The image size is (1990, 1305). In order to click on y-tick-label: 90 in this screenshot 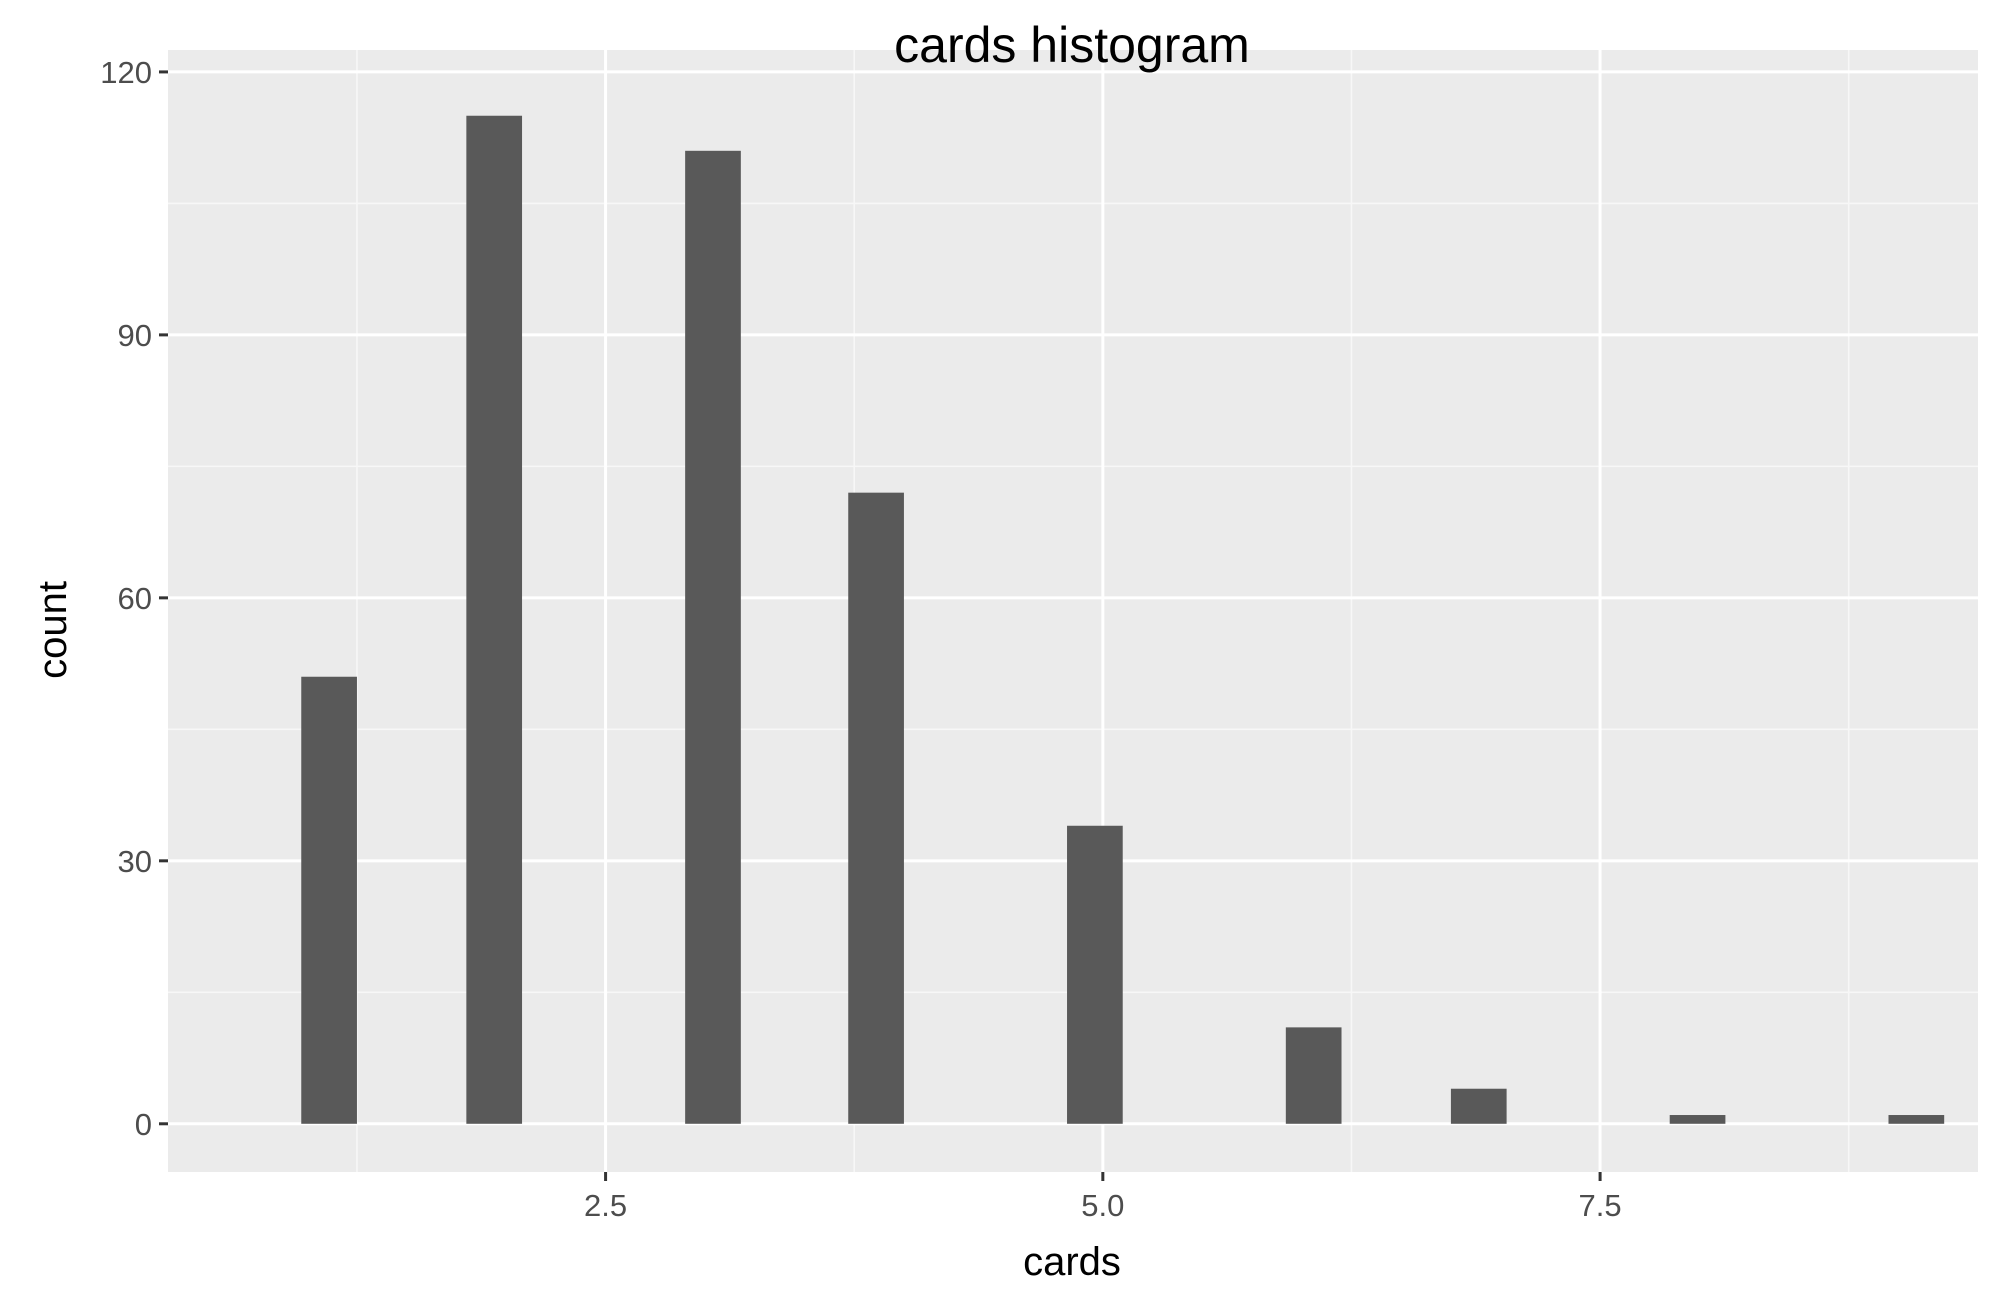, I will do `click(135, 335)`.